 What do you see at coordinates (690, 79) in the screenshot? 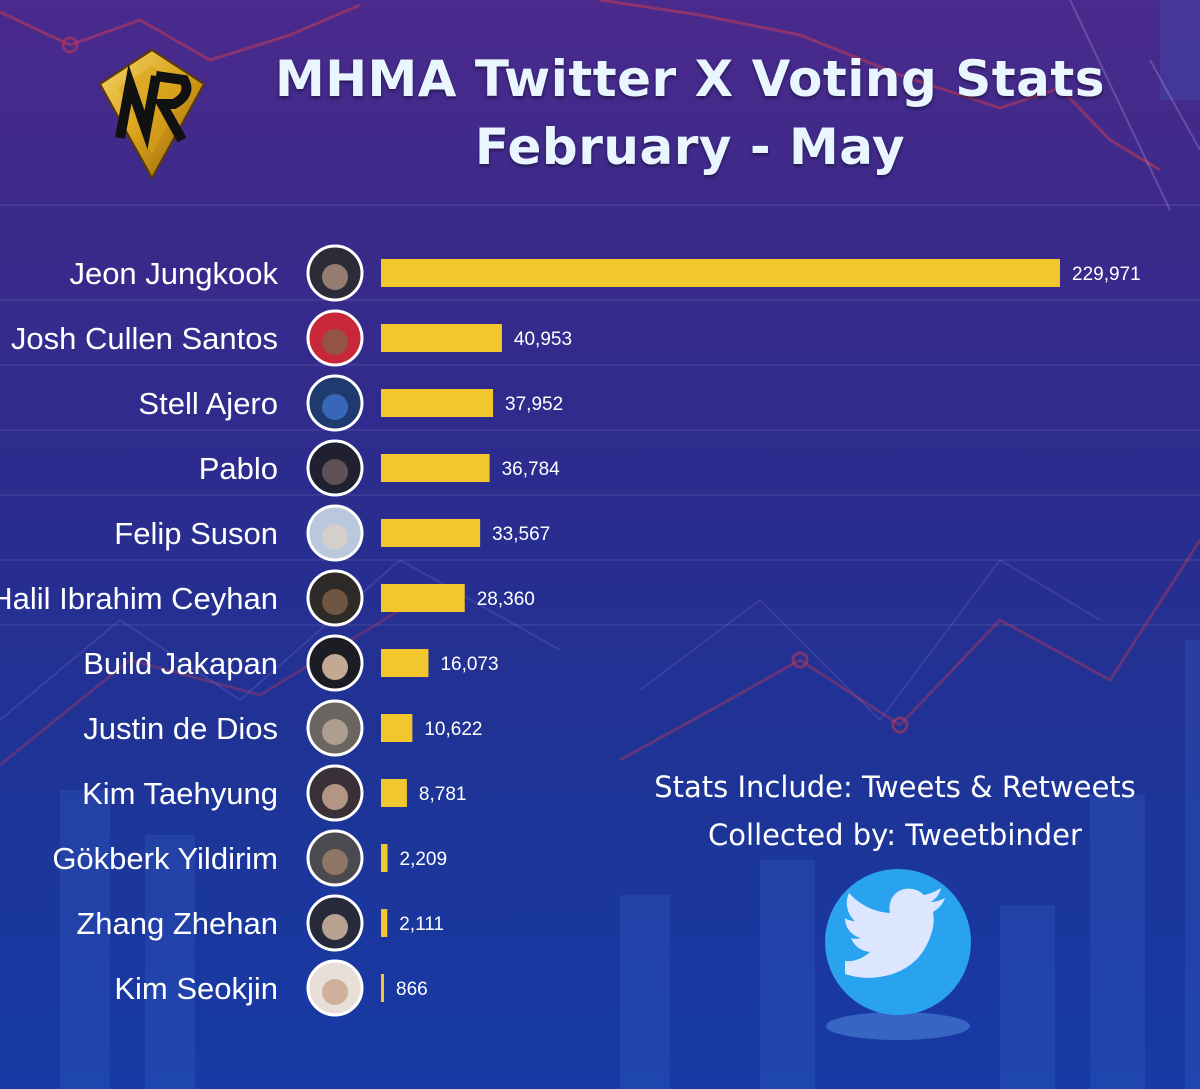
I see `chart-title-line-1: MHMA Twitter X Voting Stats` at bounding box center [690, 79].